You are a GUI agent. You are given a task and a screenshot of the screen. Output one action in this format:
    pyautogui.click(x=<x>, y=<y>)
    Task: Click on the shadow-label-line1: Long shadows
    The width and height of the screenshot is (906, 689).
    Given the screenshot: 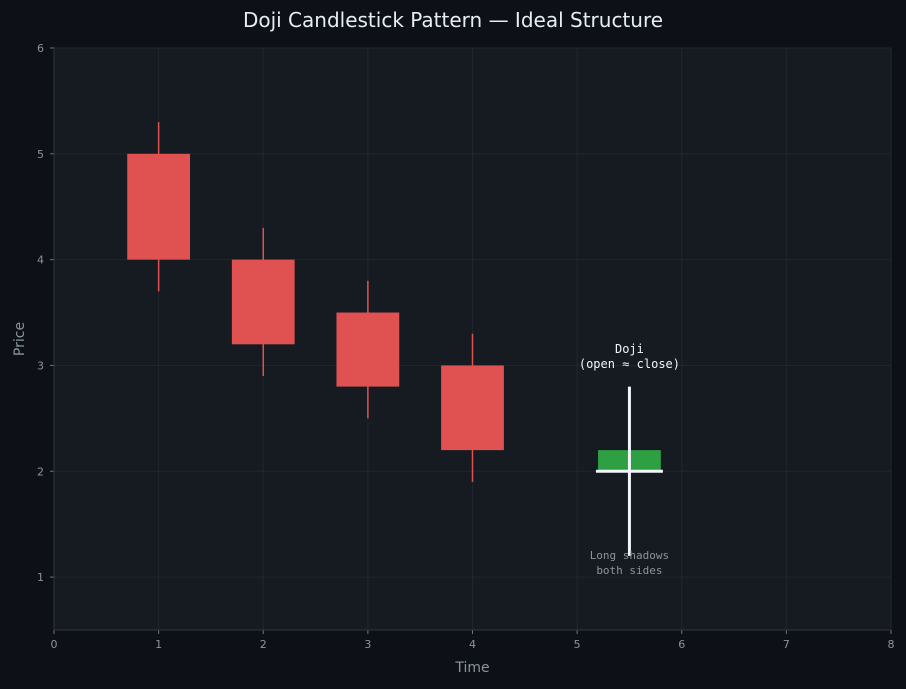 What is the action you would take?
    pyautogui.click(x=629, y=555)
    